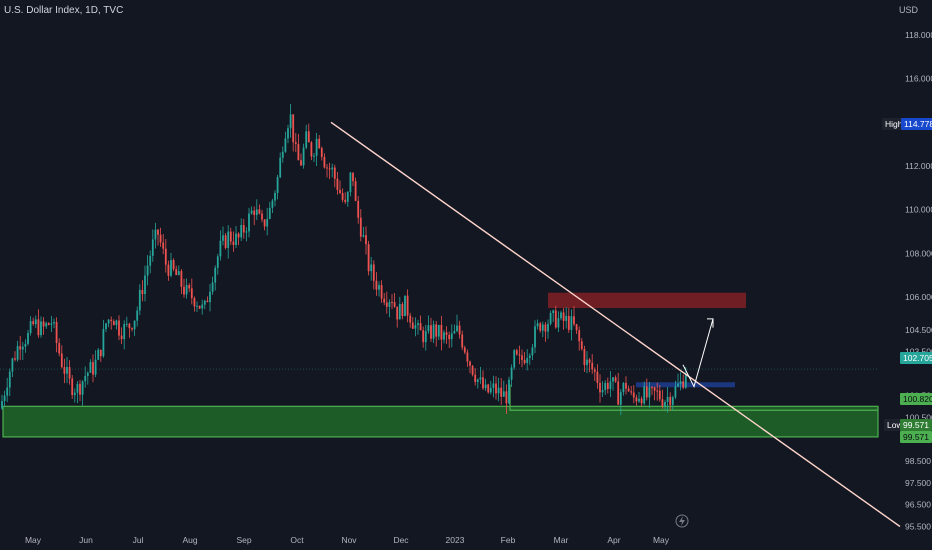 The width and height of the screenshot is (932, 550). I want to click on price-tick-label: 112.000, so click(918, 166).